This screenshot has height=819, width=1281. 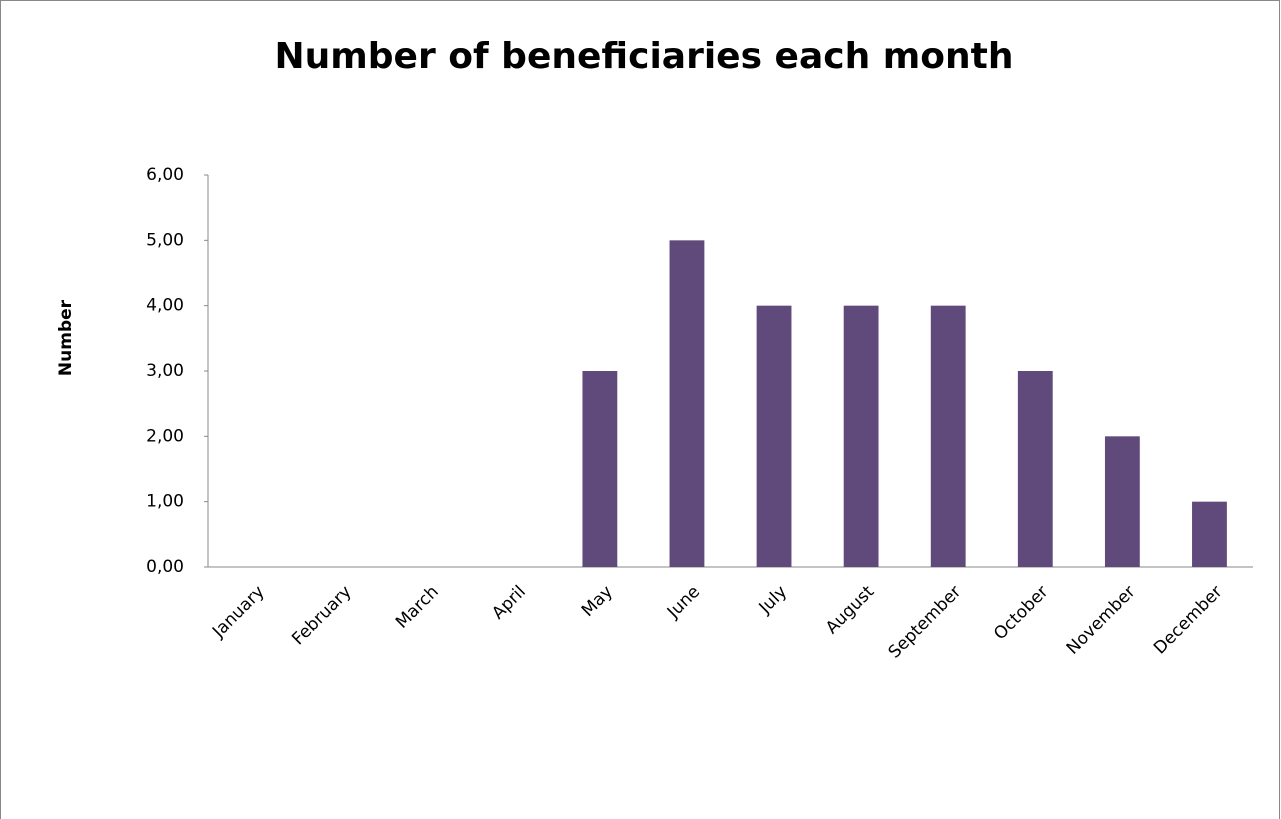 I want to click on y-axis-label: Number, so click(x=66, y=337).